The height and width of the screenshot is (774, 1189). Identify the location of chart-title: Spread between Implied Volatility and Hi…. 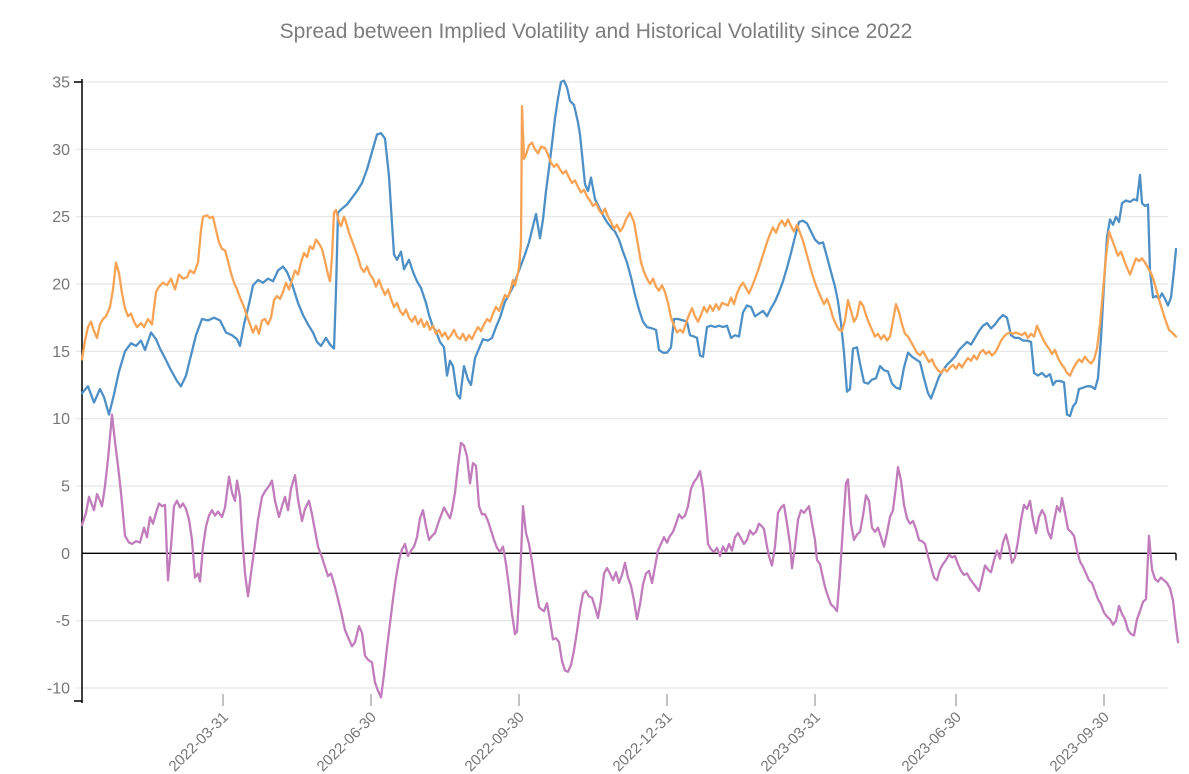
(596, 31).